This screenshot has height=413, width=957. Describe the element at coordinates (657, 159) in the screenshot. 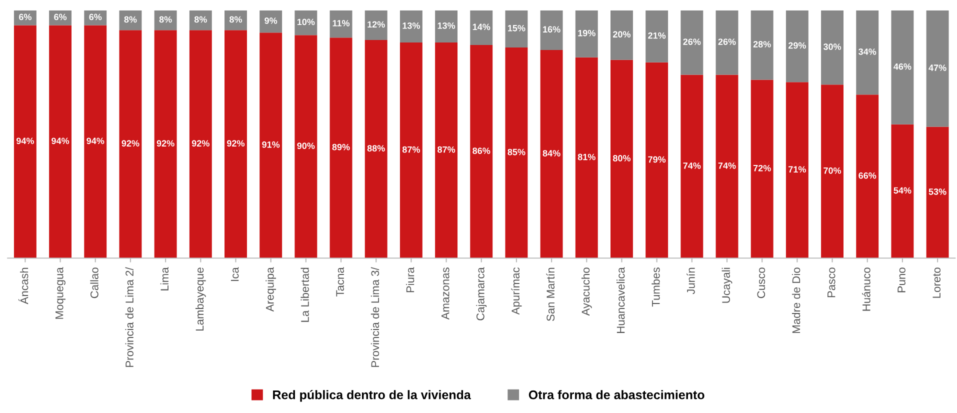

I see `data-label: 79%` at that location.